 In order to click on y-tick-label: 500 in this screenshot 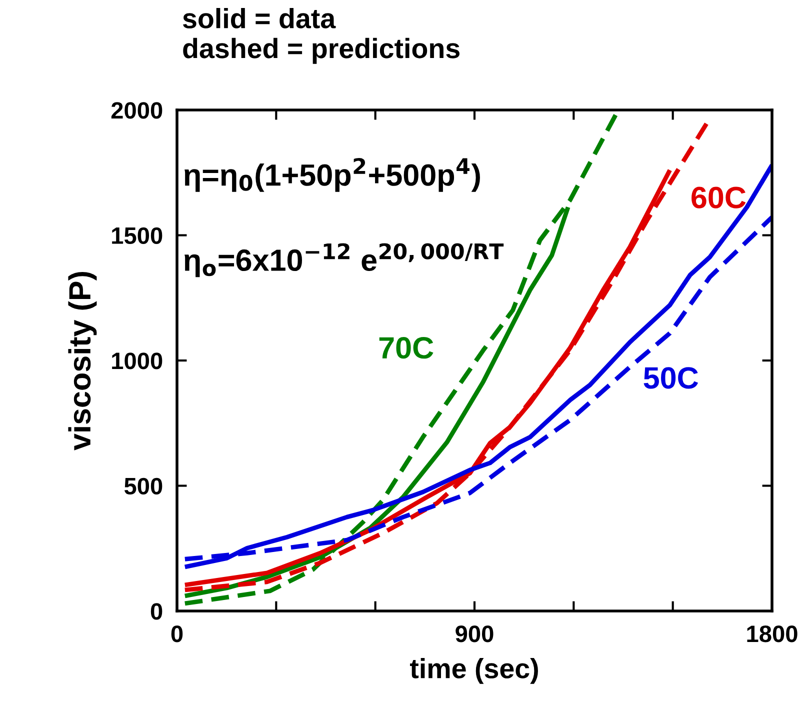, I will do `click(143, 486)`.